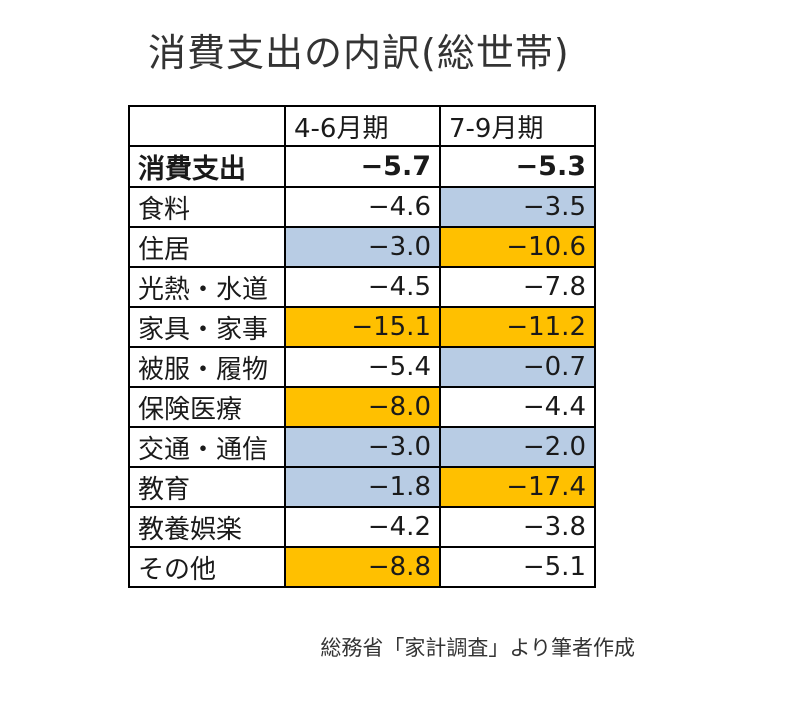 Image resolution: width=800 pixels, height=711 pixels. I want to click on table-row: その他 −8.8 −5.1, so click(362, 567).